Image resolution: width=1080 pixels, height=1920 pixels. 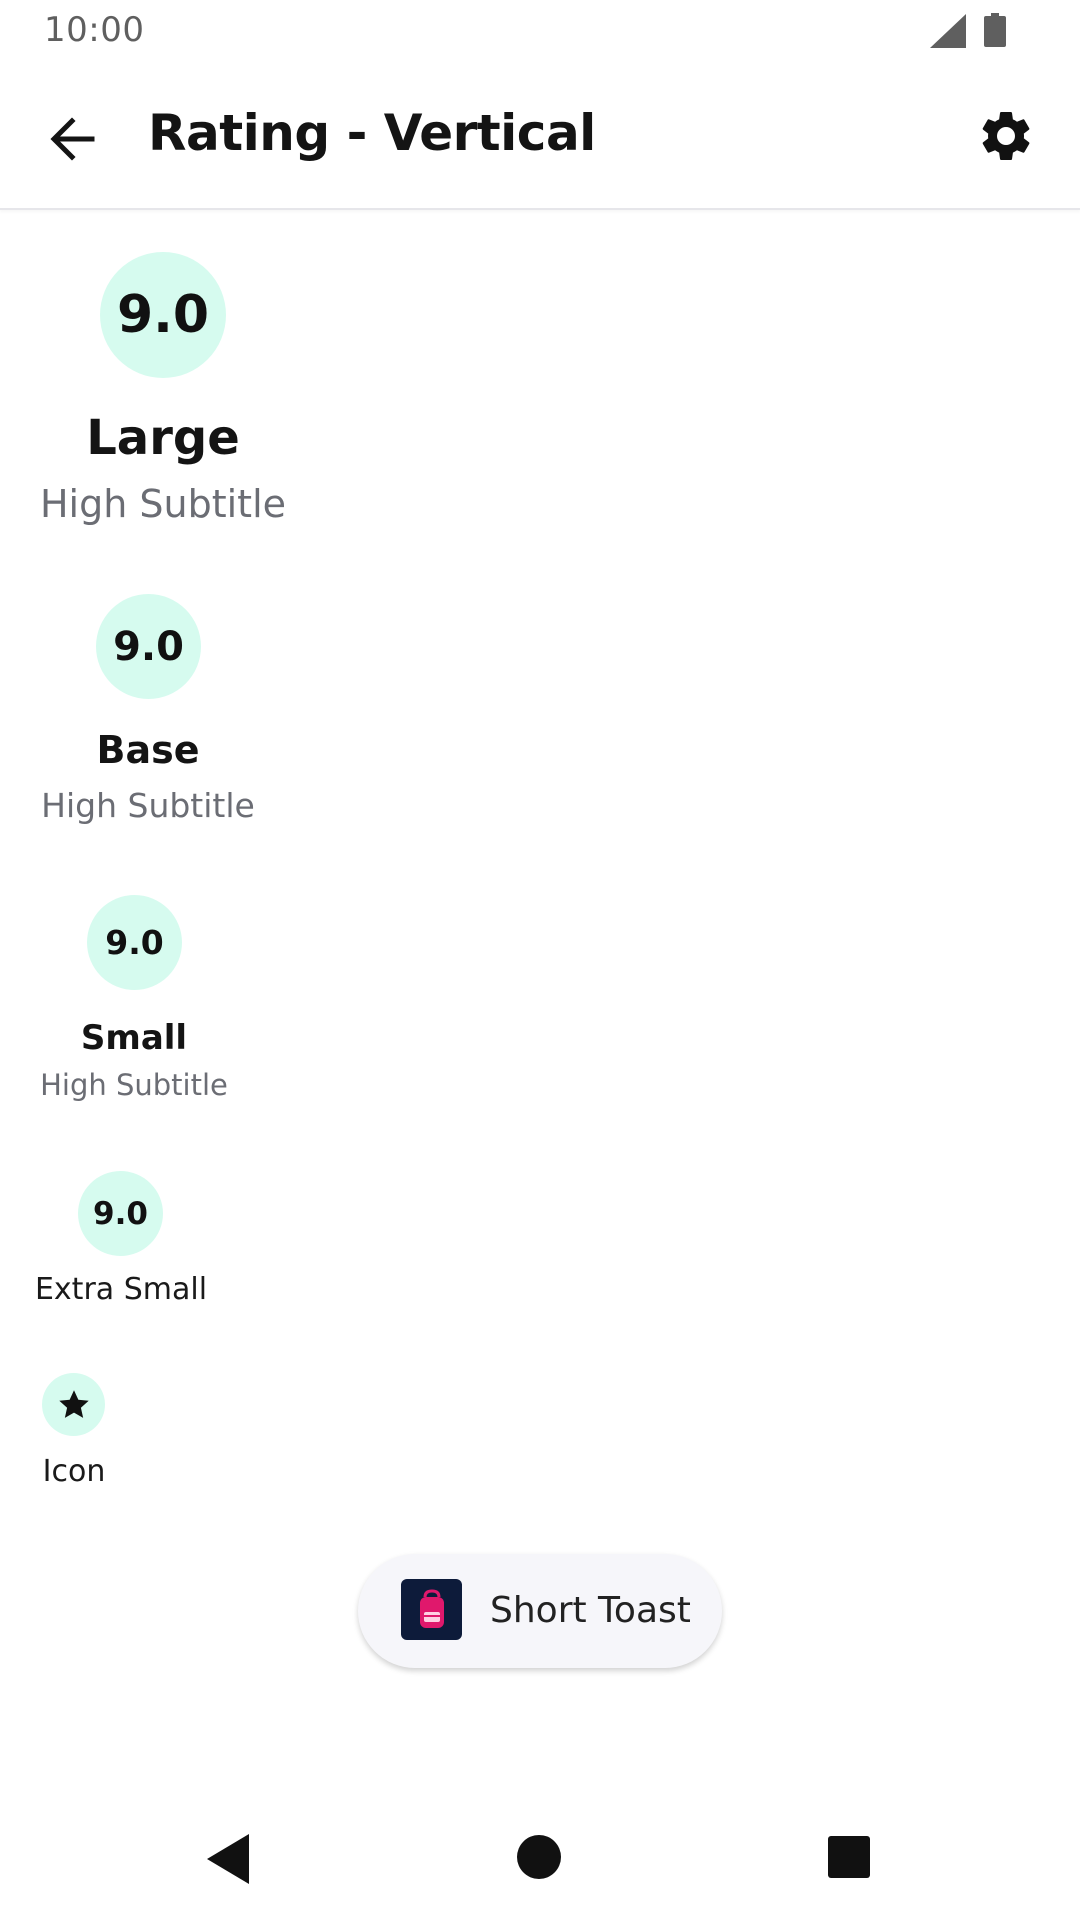 I want to click on status-bar: 10:00, so click(x=540, y=31).